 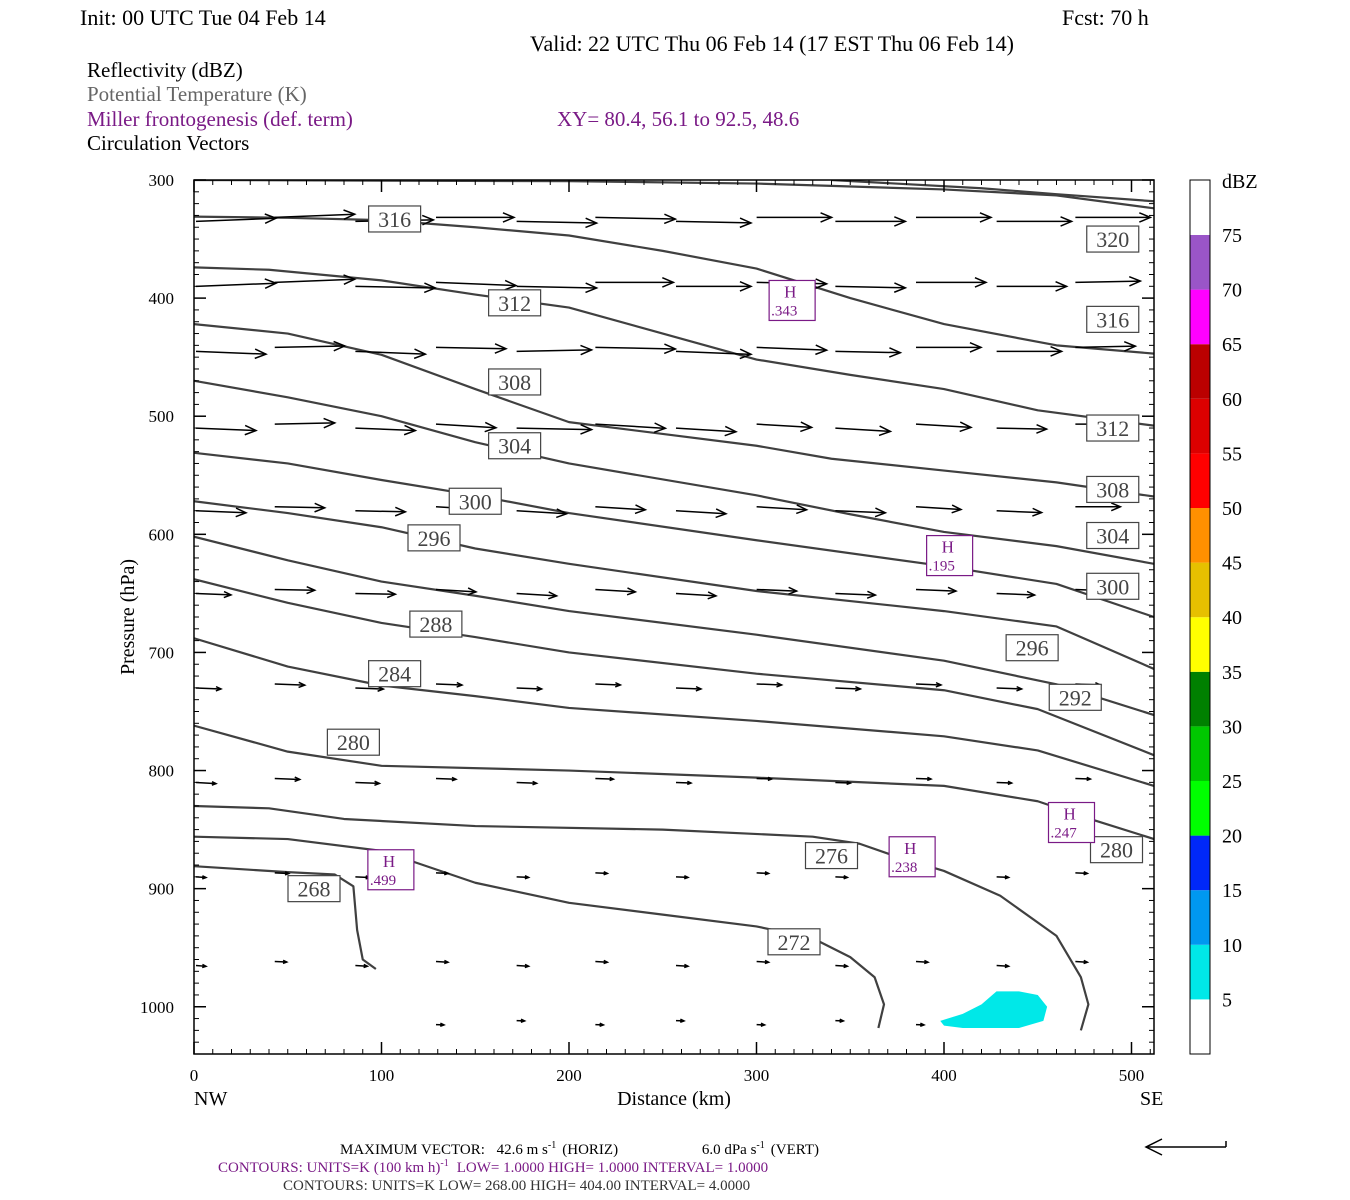 I want to click on theta-label-text: 292, so click(x=1075, y=697).